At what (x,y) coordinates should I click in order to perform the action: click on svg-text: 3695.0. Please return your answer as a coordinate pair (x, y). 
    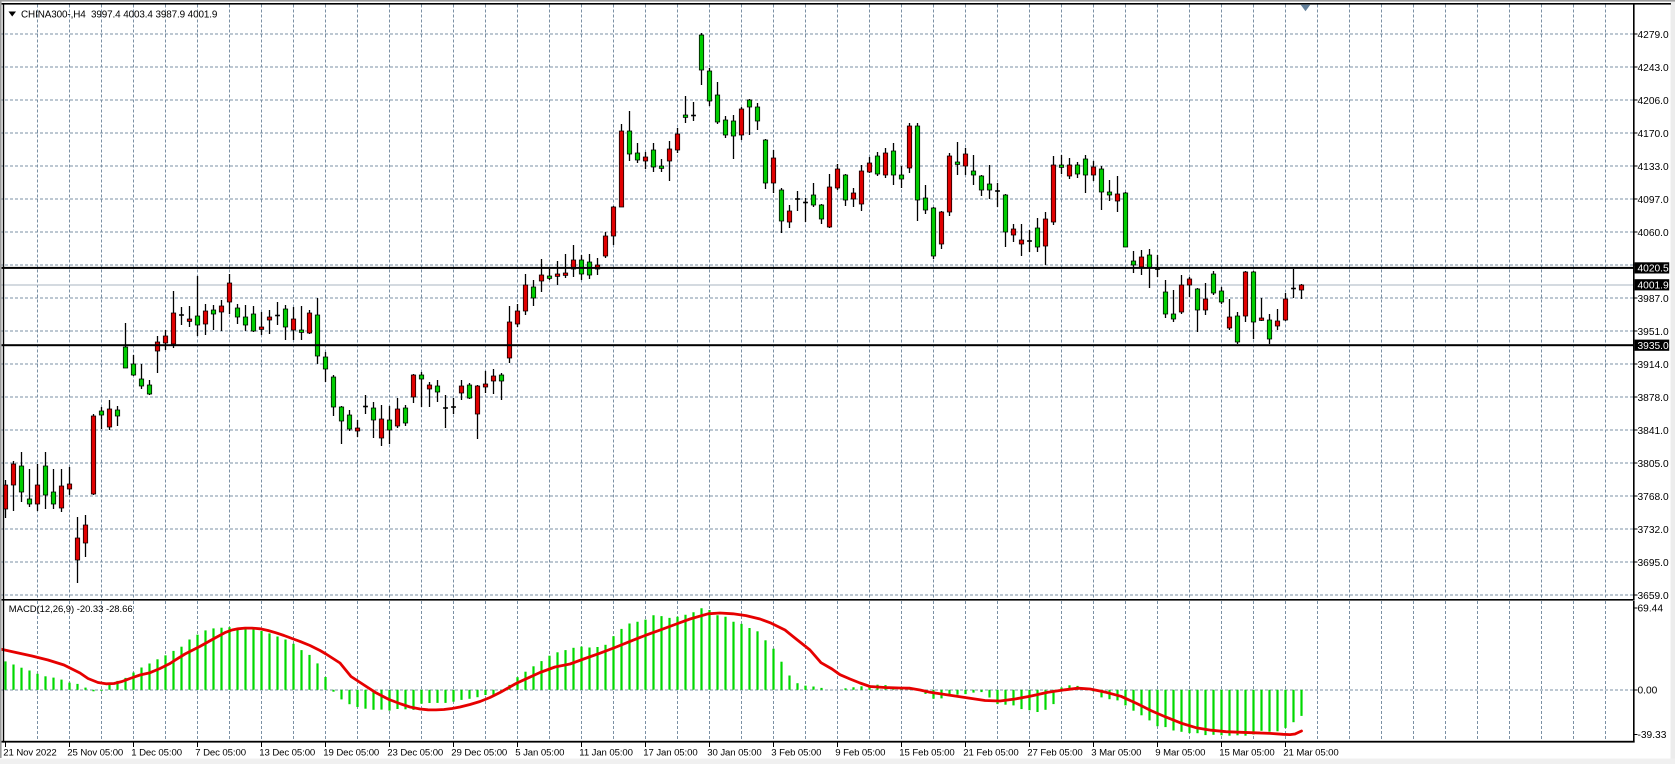
    Looking at the image, I should click on (1653, 563).